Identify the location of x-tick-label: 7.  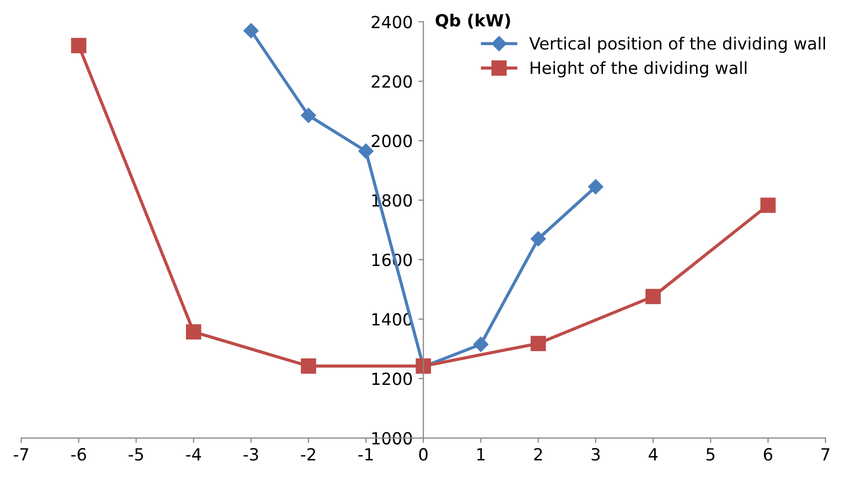
(826, 454).